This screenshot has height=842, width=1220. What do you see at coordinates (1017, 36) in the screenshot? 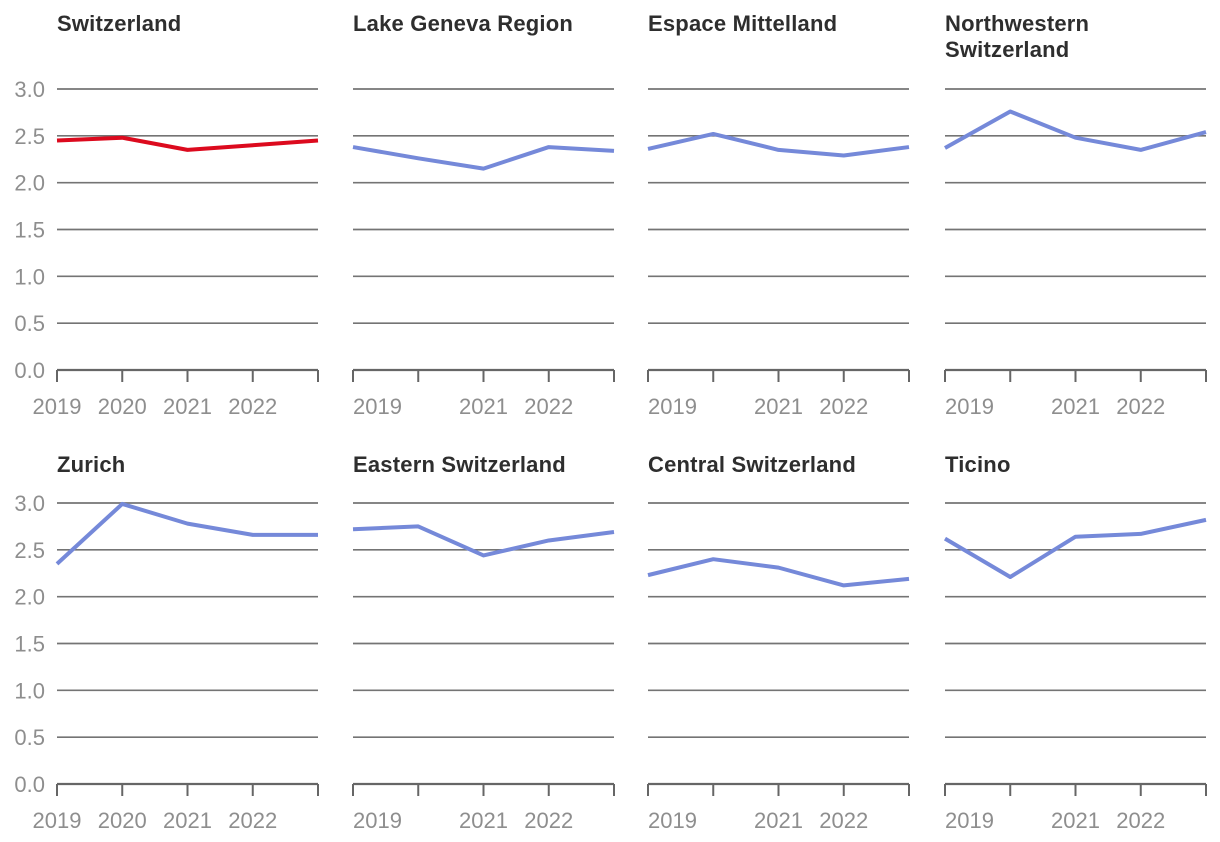
I see `chart-title: Northwestern Switzerland` at bounding box center [1017, 36].